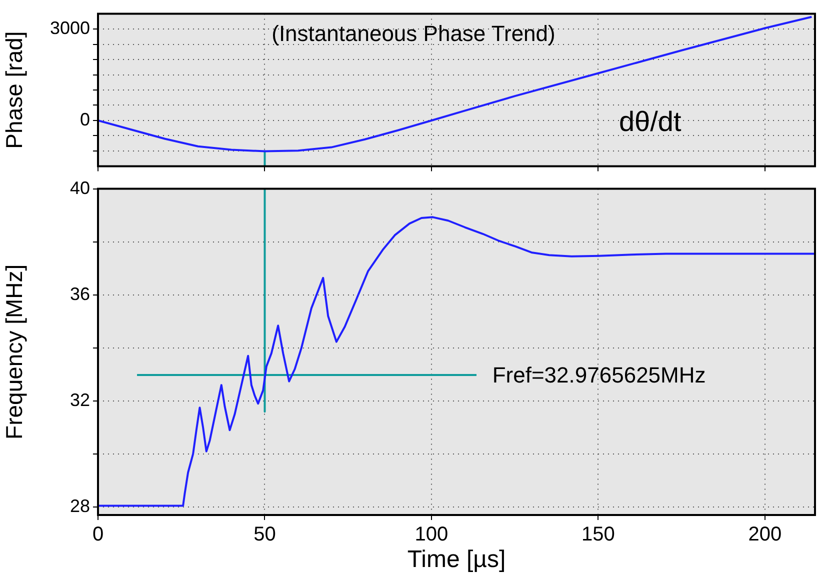 Image resolution: width=824 pixels, height=575 pixels. Describe the element at coordinates (598, 535) in the screenshot. I see `x-tick-label: 150` at that location.